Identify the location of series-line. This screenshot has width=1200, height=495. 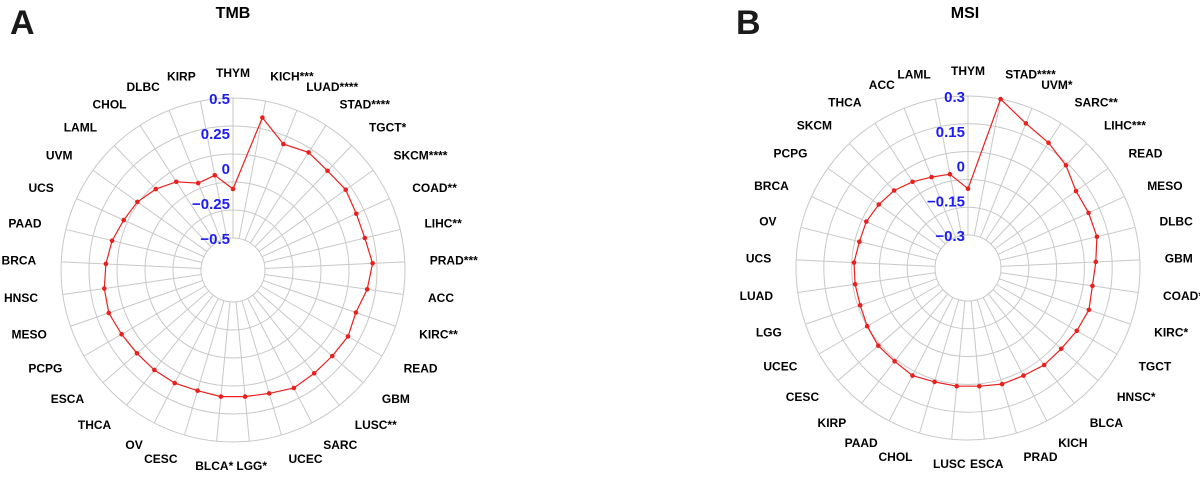
(238, 257).